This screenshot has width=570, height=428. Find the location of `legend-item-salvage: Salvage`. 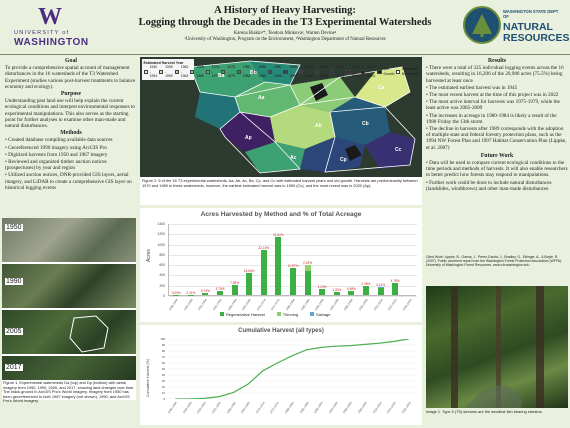

legend-item-salvage: Salvage is located at coordinates (320, 314).